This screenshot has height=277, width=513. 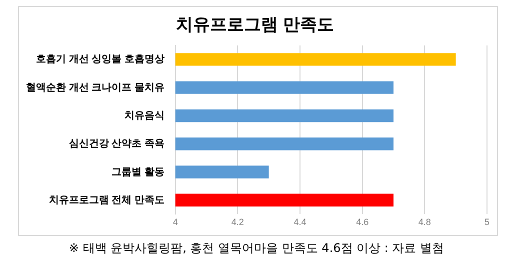 I want to click on x-tick-label: 4, so click(x=175, y=222).